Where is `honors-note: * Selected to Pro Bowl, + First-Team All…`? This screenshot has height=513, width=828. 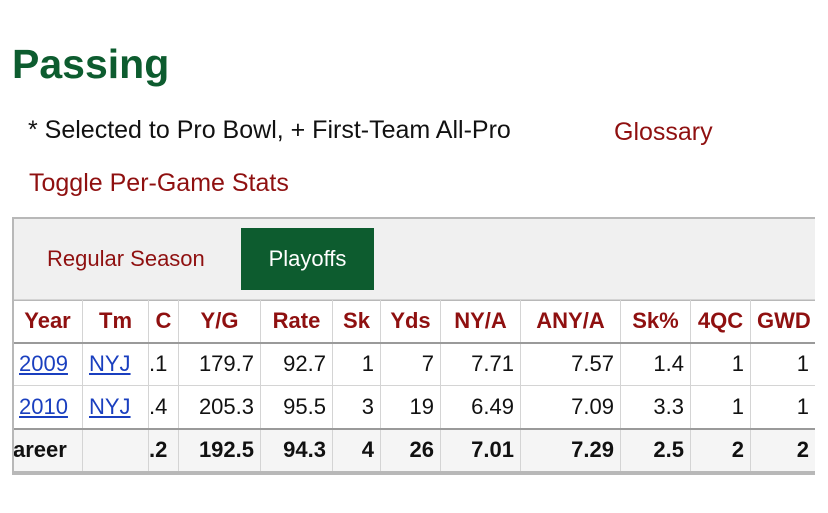
honors-note: * Selected to Pro Bowl, + First-Team All… is located at coordinates (269, 130).